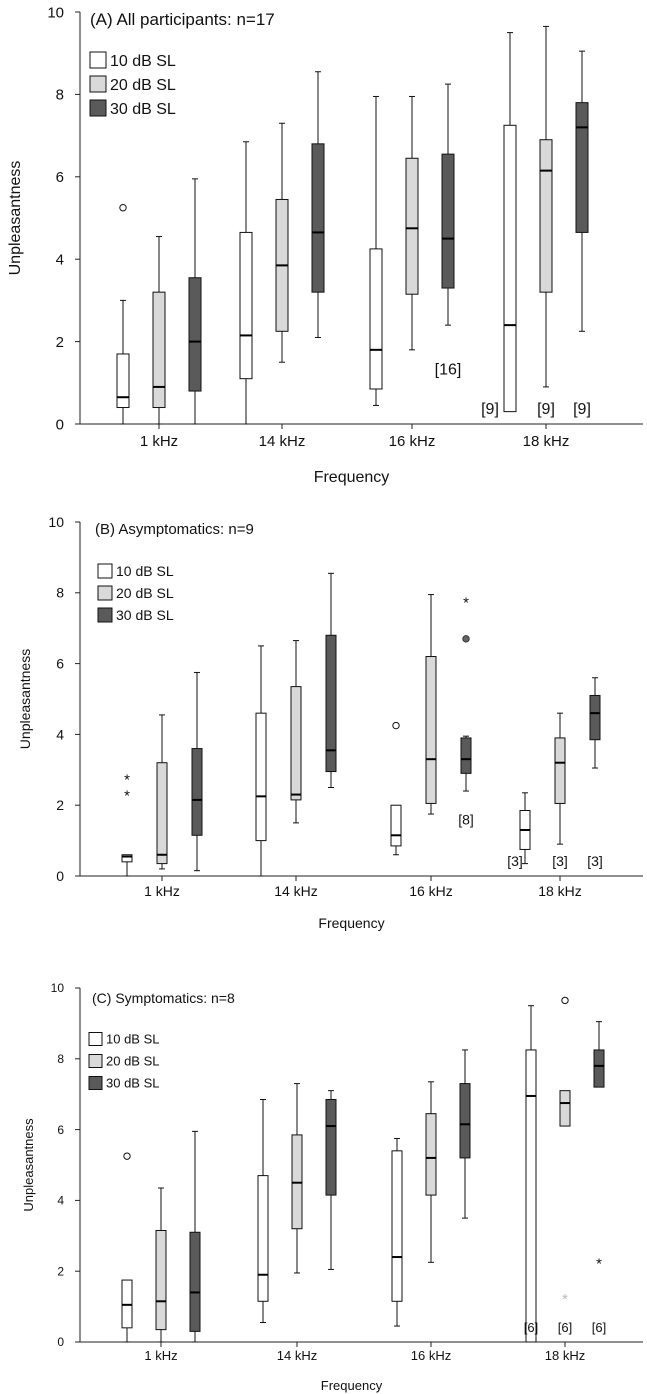 This screenshot has width=647, height=1394. Describe the element at coordinates (595, 773) in the screenshot. I see `box-plot: [3]` at that location.